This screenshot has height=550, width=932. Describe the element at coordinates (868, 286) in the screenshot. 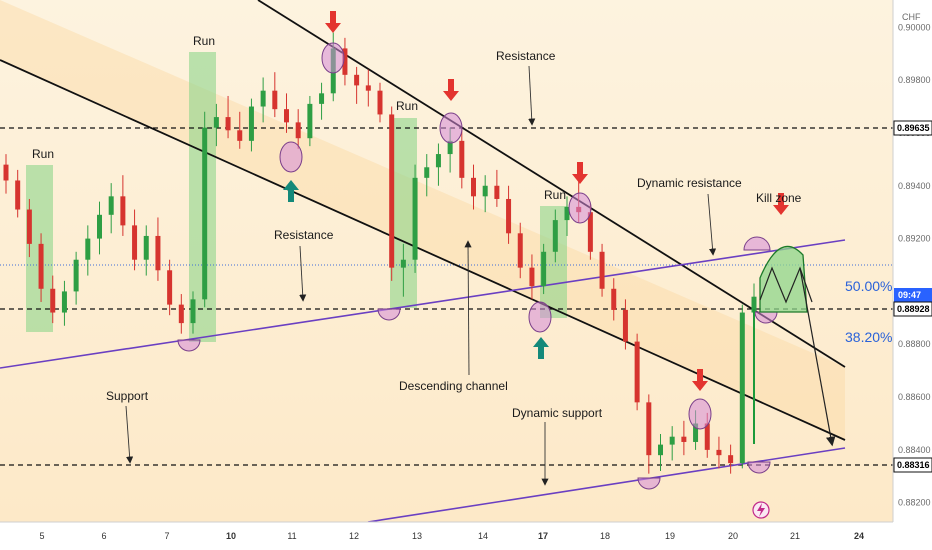

I see `fib-50-label: 50.00%` at that location.